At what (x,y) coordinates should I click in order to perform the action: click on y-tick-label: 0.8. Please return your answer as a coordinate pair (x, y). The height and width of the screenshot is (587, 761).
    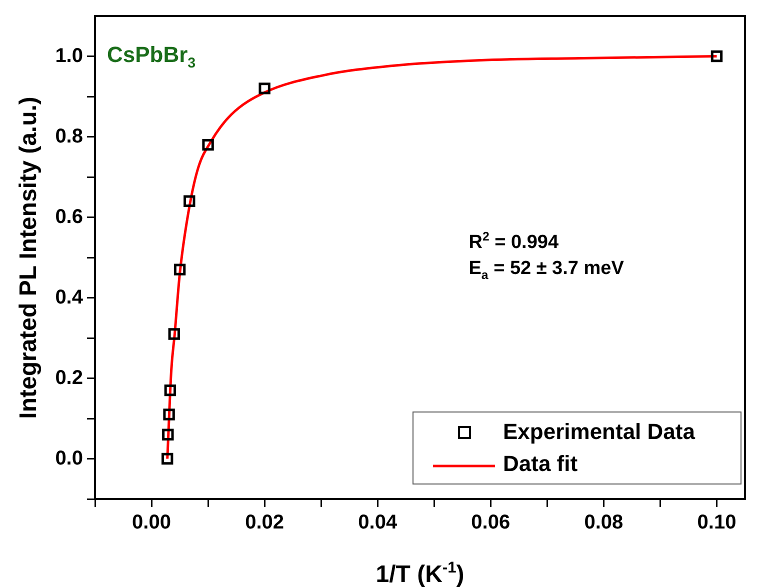
    Looking at the image, I should click on (69, 136).